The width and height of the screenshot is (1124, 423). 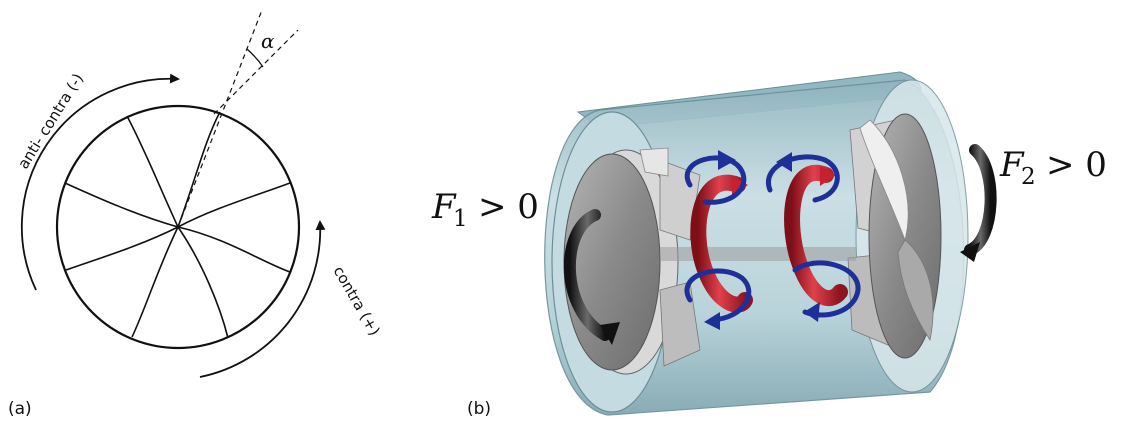 What do you see at coordinates (357, 301) in the screenshot?
I see `contra-label: contra (+)` at bounding box center [357, 301].